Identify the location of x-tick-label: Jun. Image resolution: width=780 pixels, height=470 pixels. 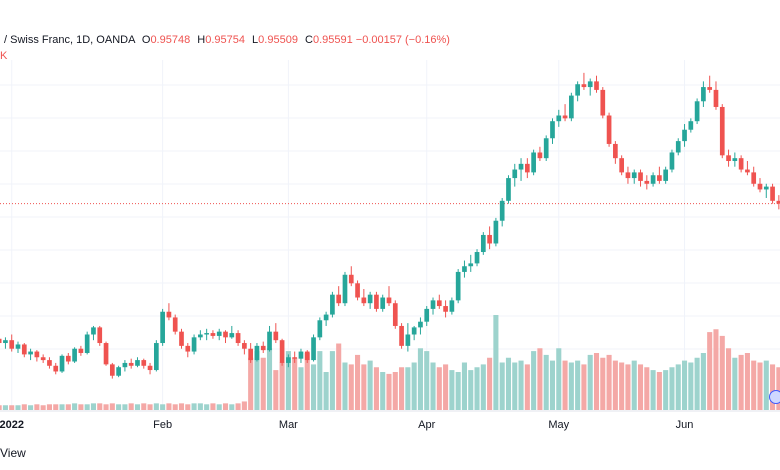
(685, 425).